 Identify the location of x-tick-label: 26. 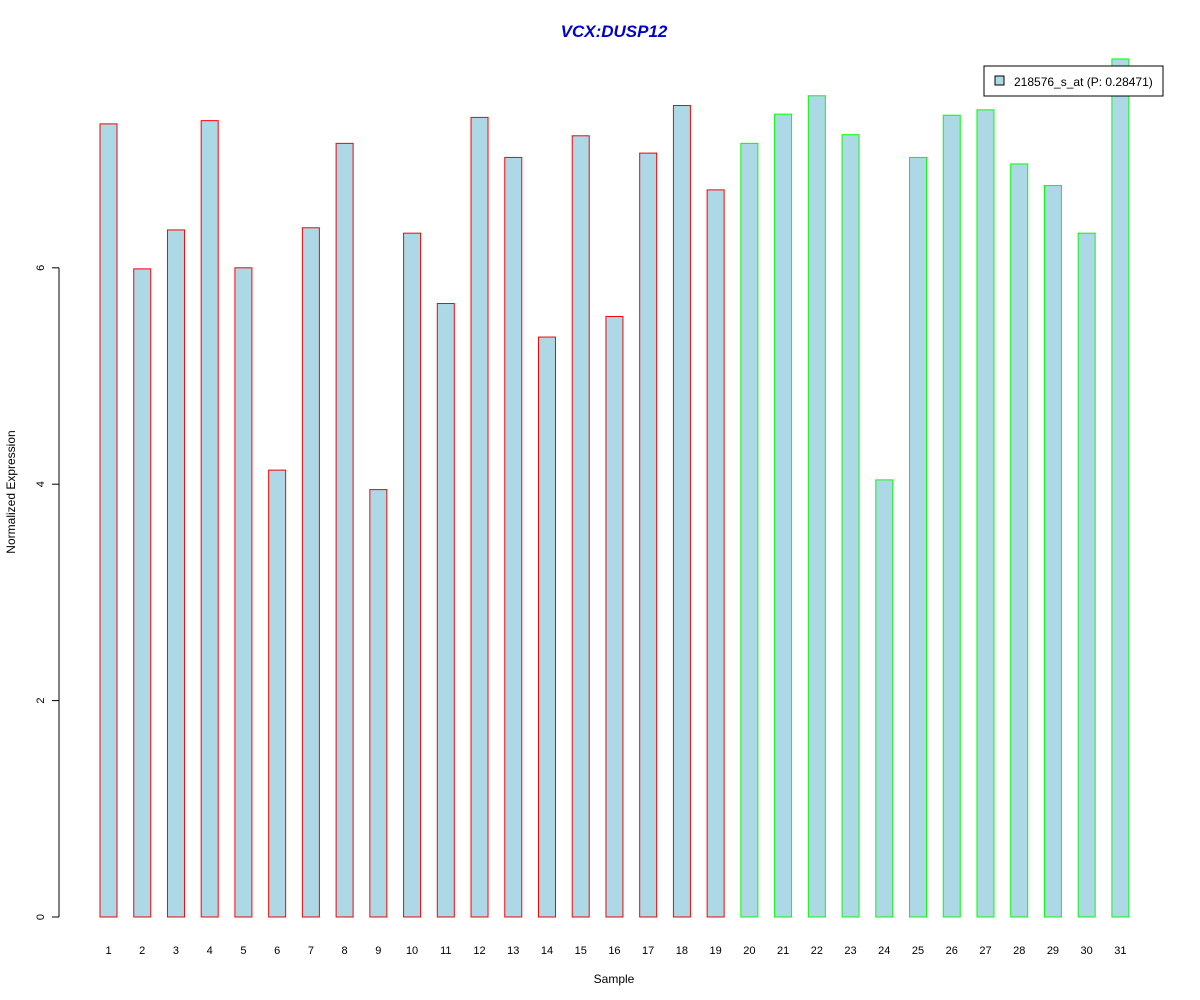
(952, 951).